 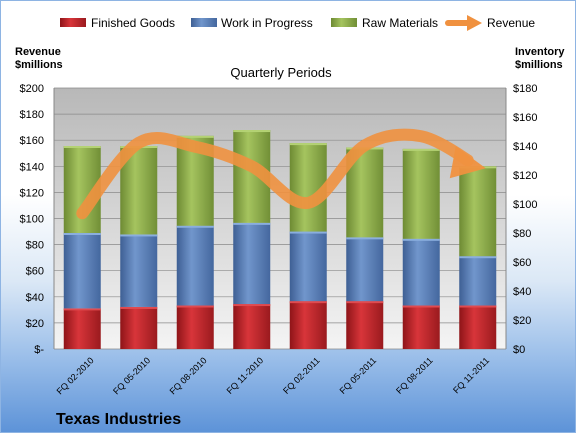 I want to click on left-tick-label: $200, so click(x=32, y=89).